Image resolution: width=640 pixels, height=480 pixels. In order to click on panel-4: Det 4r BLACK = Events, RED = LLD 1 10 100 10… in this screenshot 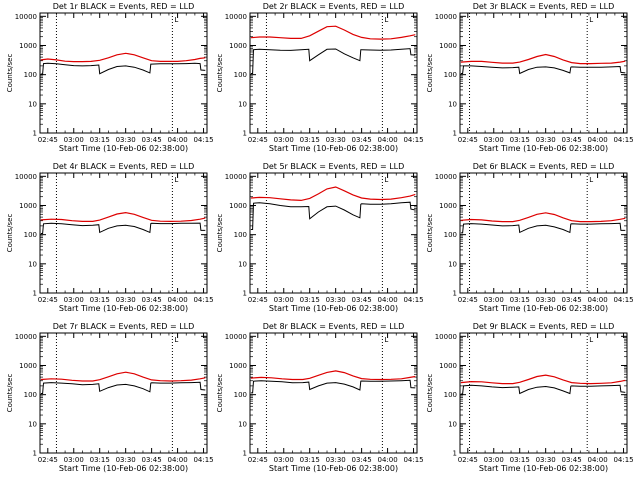, I will do `click(110, 237)`.